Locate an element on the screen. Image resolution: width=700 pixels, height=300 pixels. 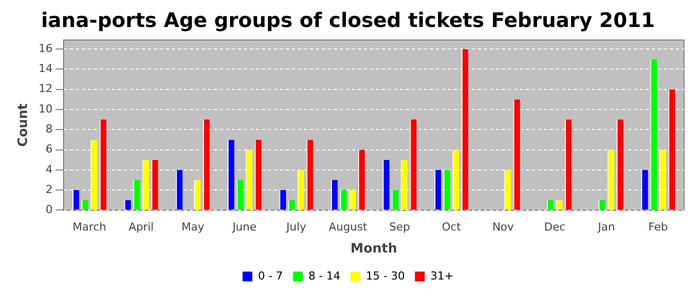
y-tick-label: 4 is located at coordinates (49, 169).